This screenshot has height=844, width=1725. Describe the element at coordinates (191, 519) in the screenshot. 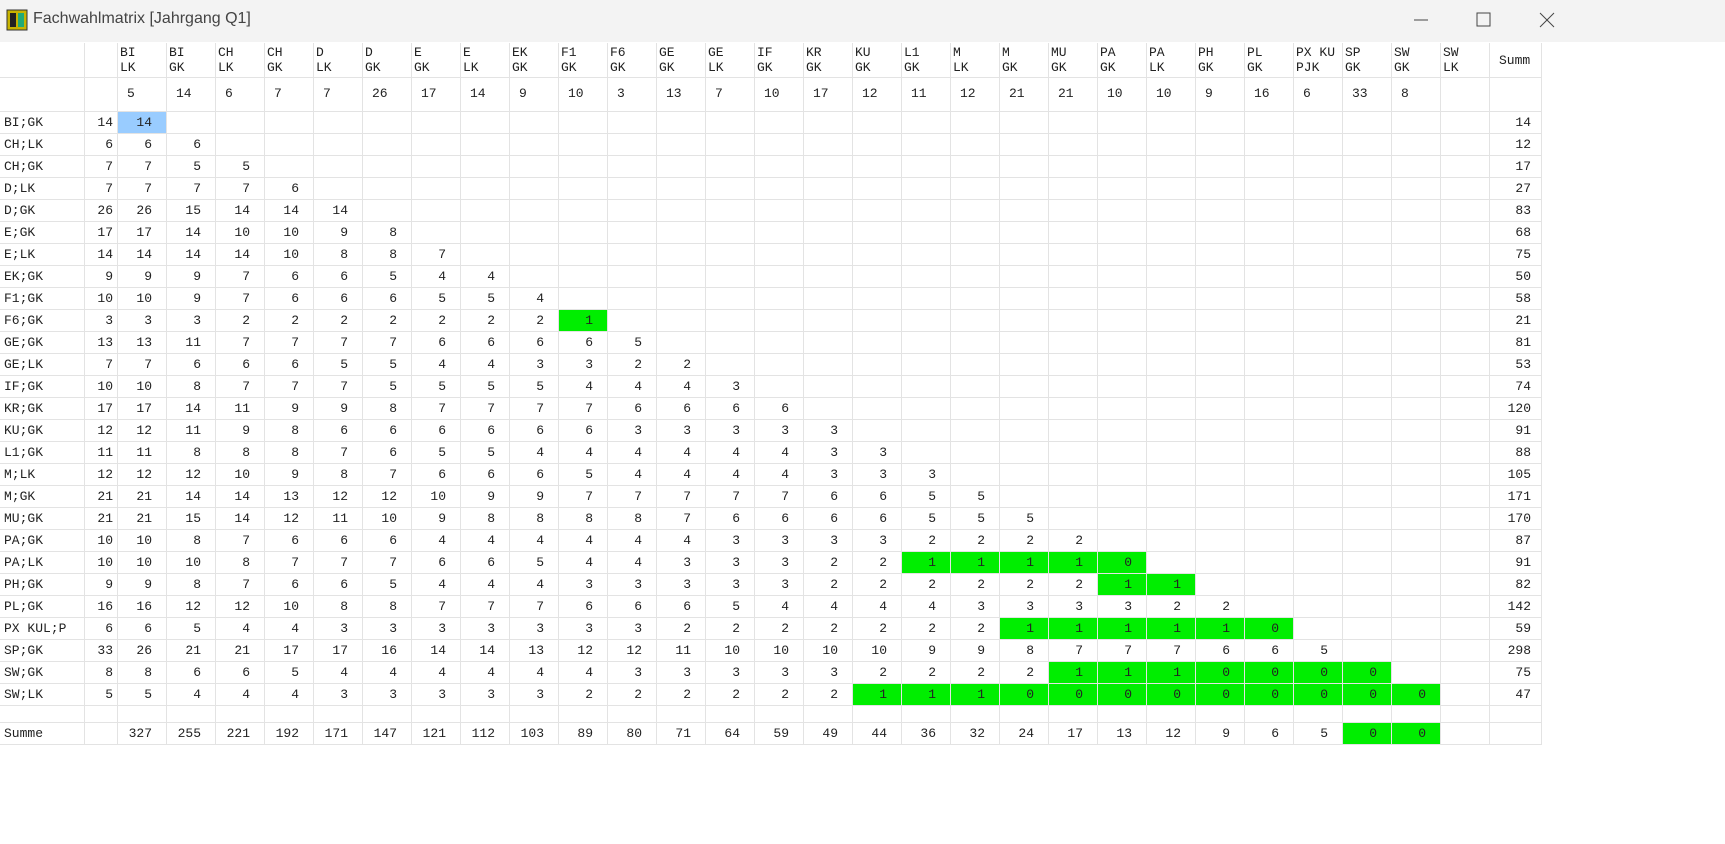

I see `matrix-cell: 15` at that location.